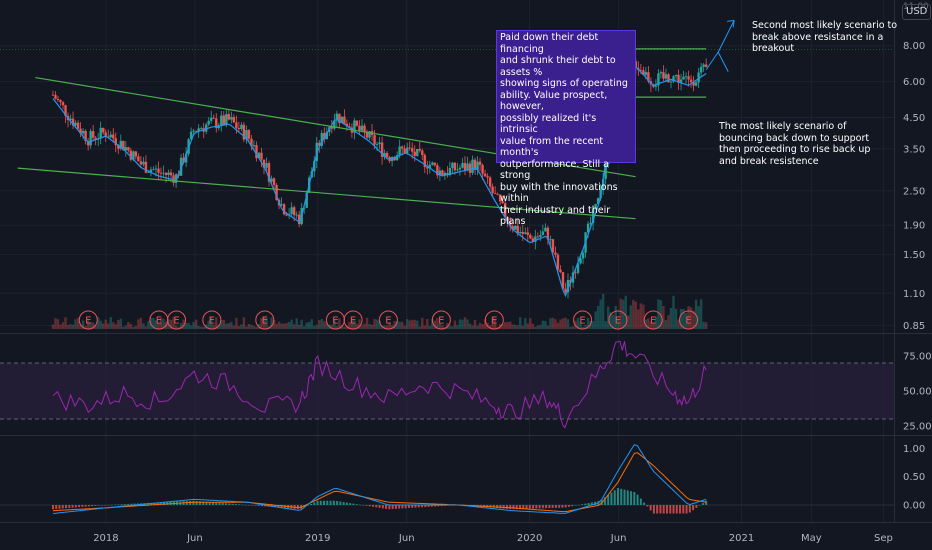 This screenshot has width=932, height=550. What do you see at coordinates (88, 320) in the screenshot?
I see `earnings-marker` at bounding box center [88, 320].